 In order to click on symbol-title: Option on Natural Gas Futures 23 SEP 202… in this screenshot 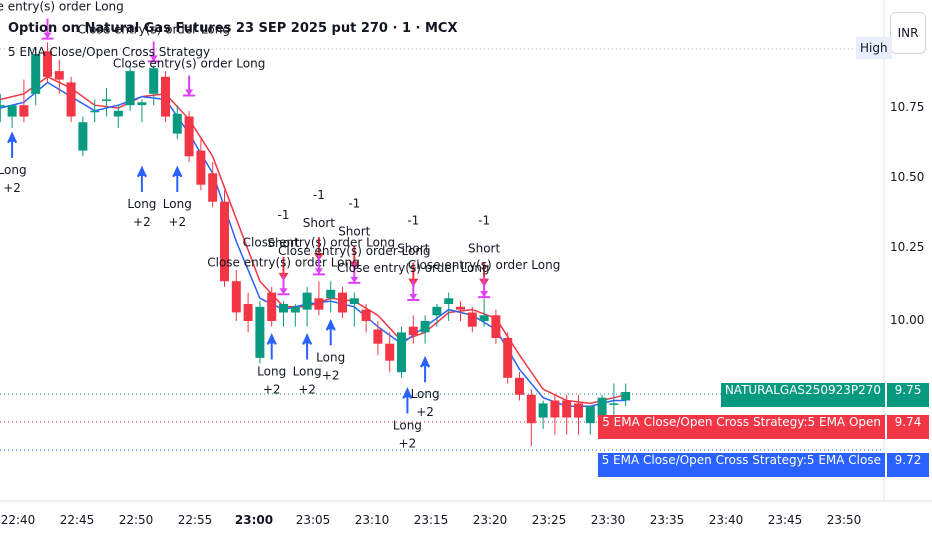, I will do `click(233, 28)`.